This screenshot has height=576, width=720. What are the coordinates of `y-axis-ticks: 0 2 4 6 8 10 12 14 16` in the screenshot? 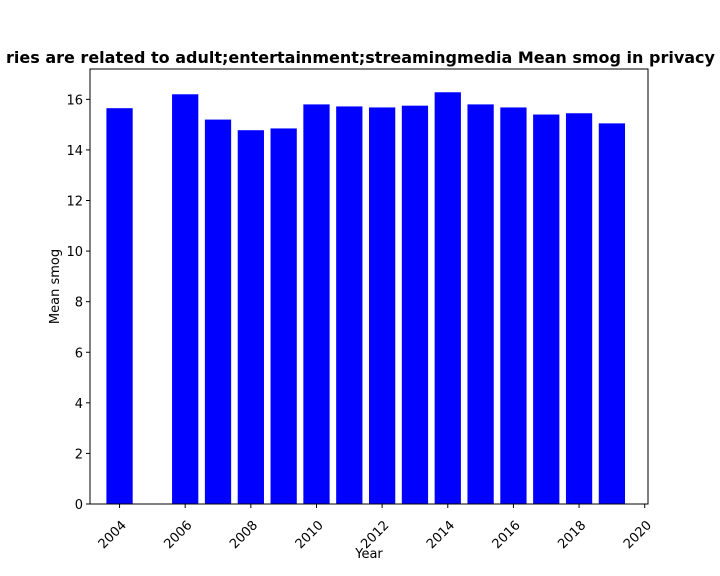 It's located at (78, 303).